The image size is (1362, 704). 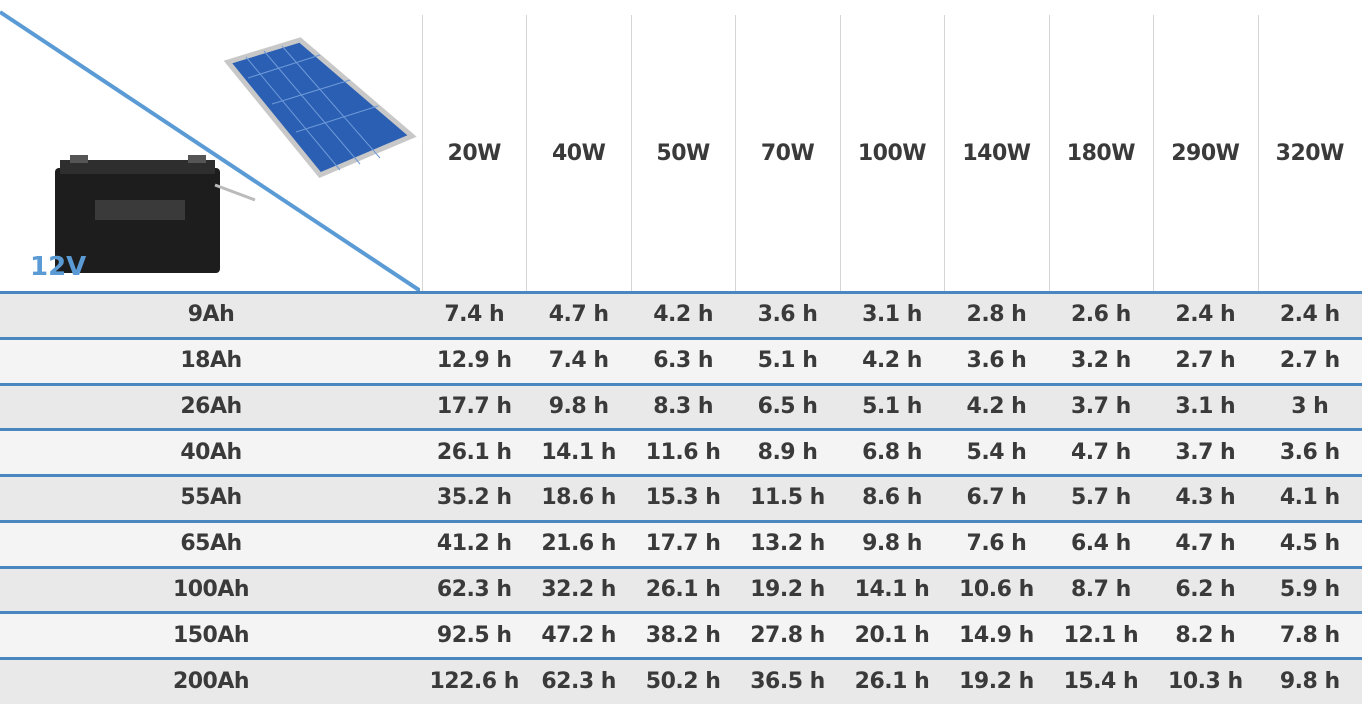 I want to click on table-cell: 7.8 h, so click(x=1309, y=635).